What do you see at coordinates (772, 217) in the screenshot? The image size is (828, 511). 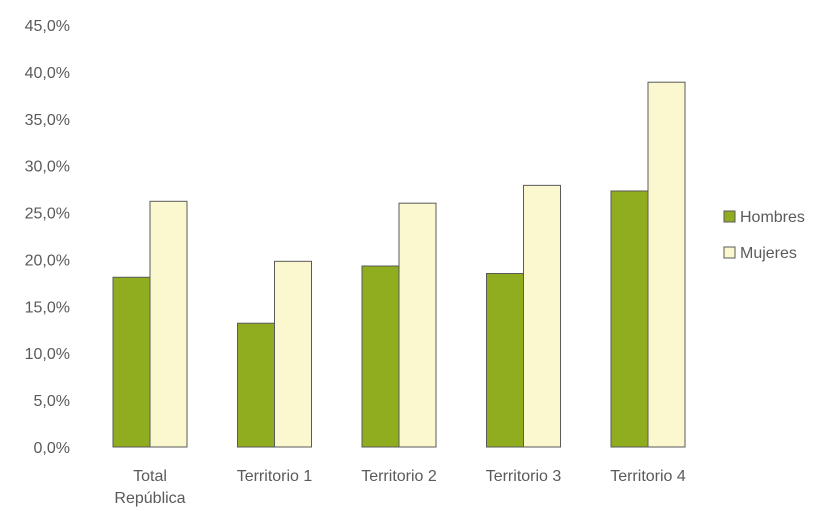 I see `legend-label-hombres: Hombres` at bounding box center [772, 217].